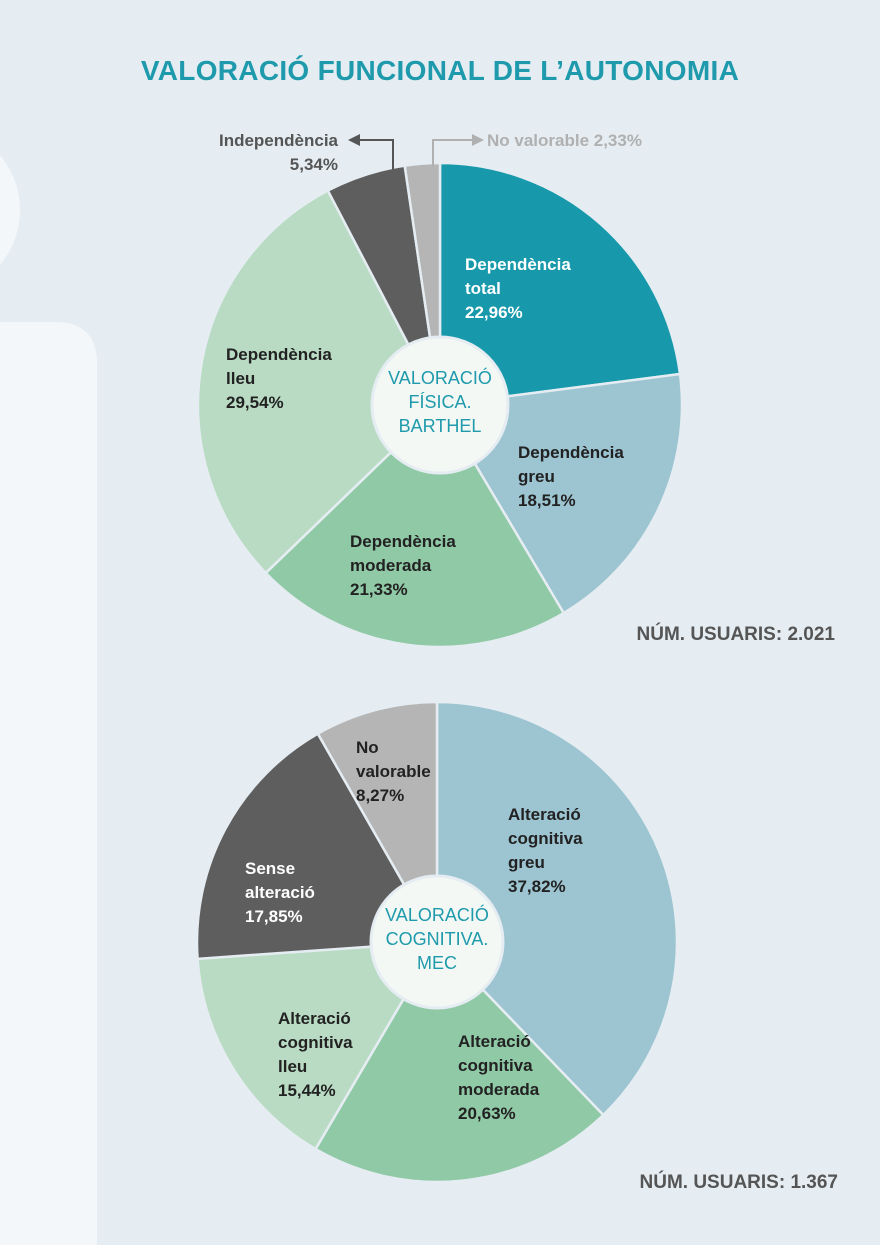 Image resolution: width=880 pixels, height=1245 pixels. What do you see at coordinates (48, 783) in the screenshot?
I see `background-card` at bounding box center [48, 783].